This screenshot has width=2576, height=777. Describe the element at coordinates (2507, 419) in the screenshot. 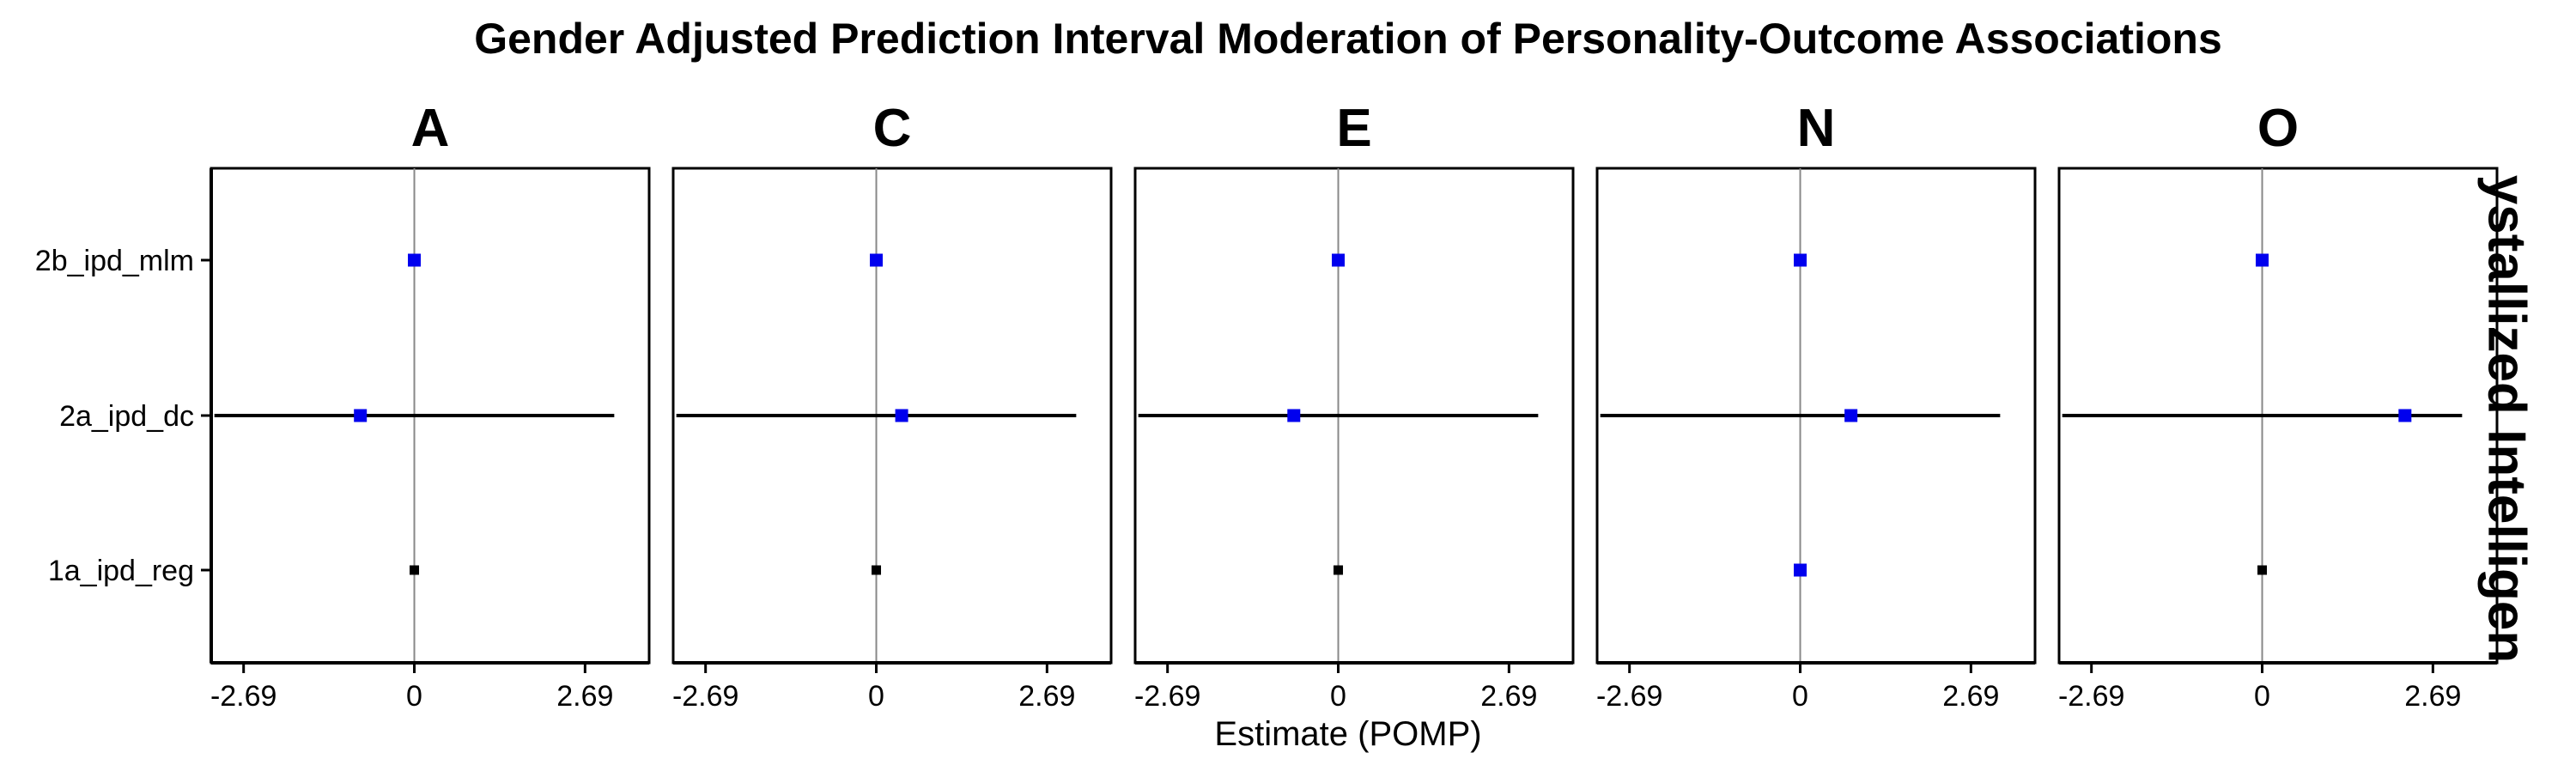

I see `right-strip-label: ystallized Intelligen` at that location.